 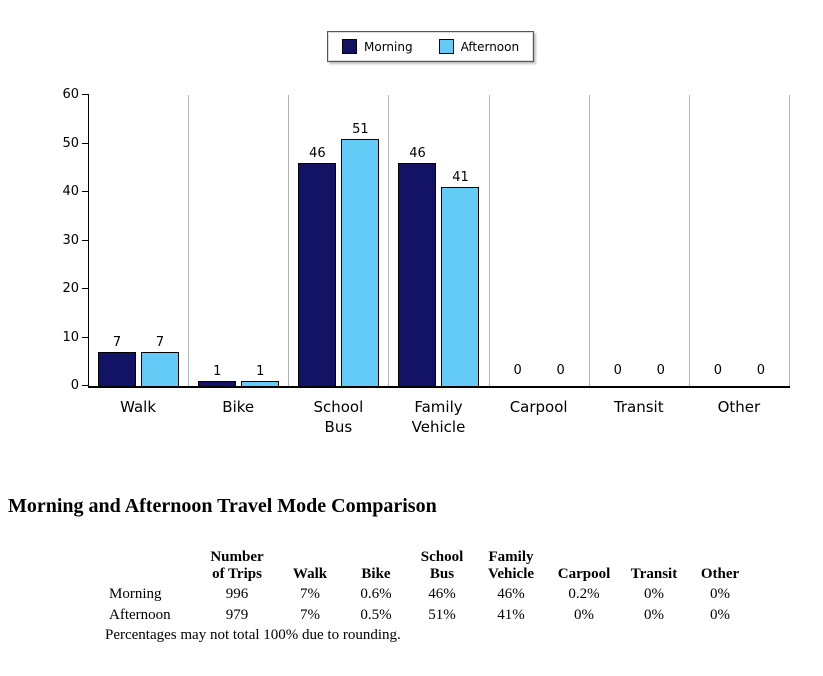 I want to click on category-label: Carpool, so click(x=538, y=407).